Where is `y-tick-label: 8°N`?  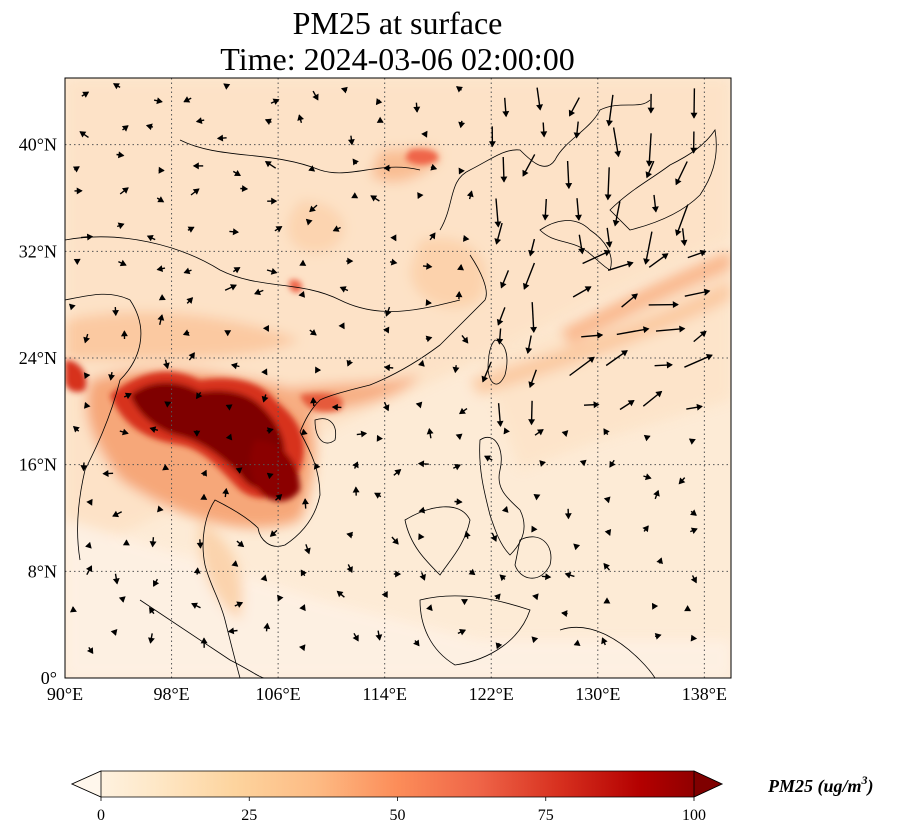
y-tick-label: 8°N is located at coordinates (42, 571).